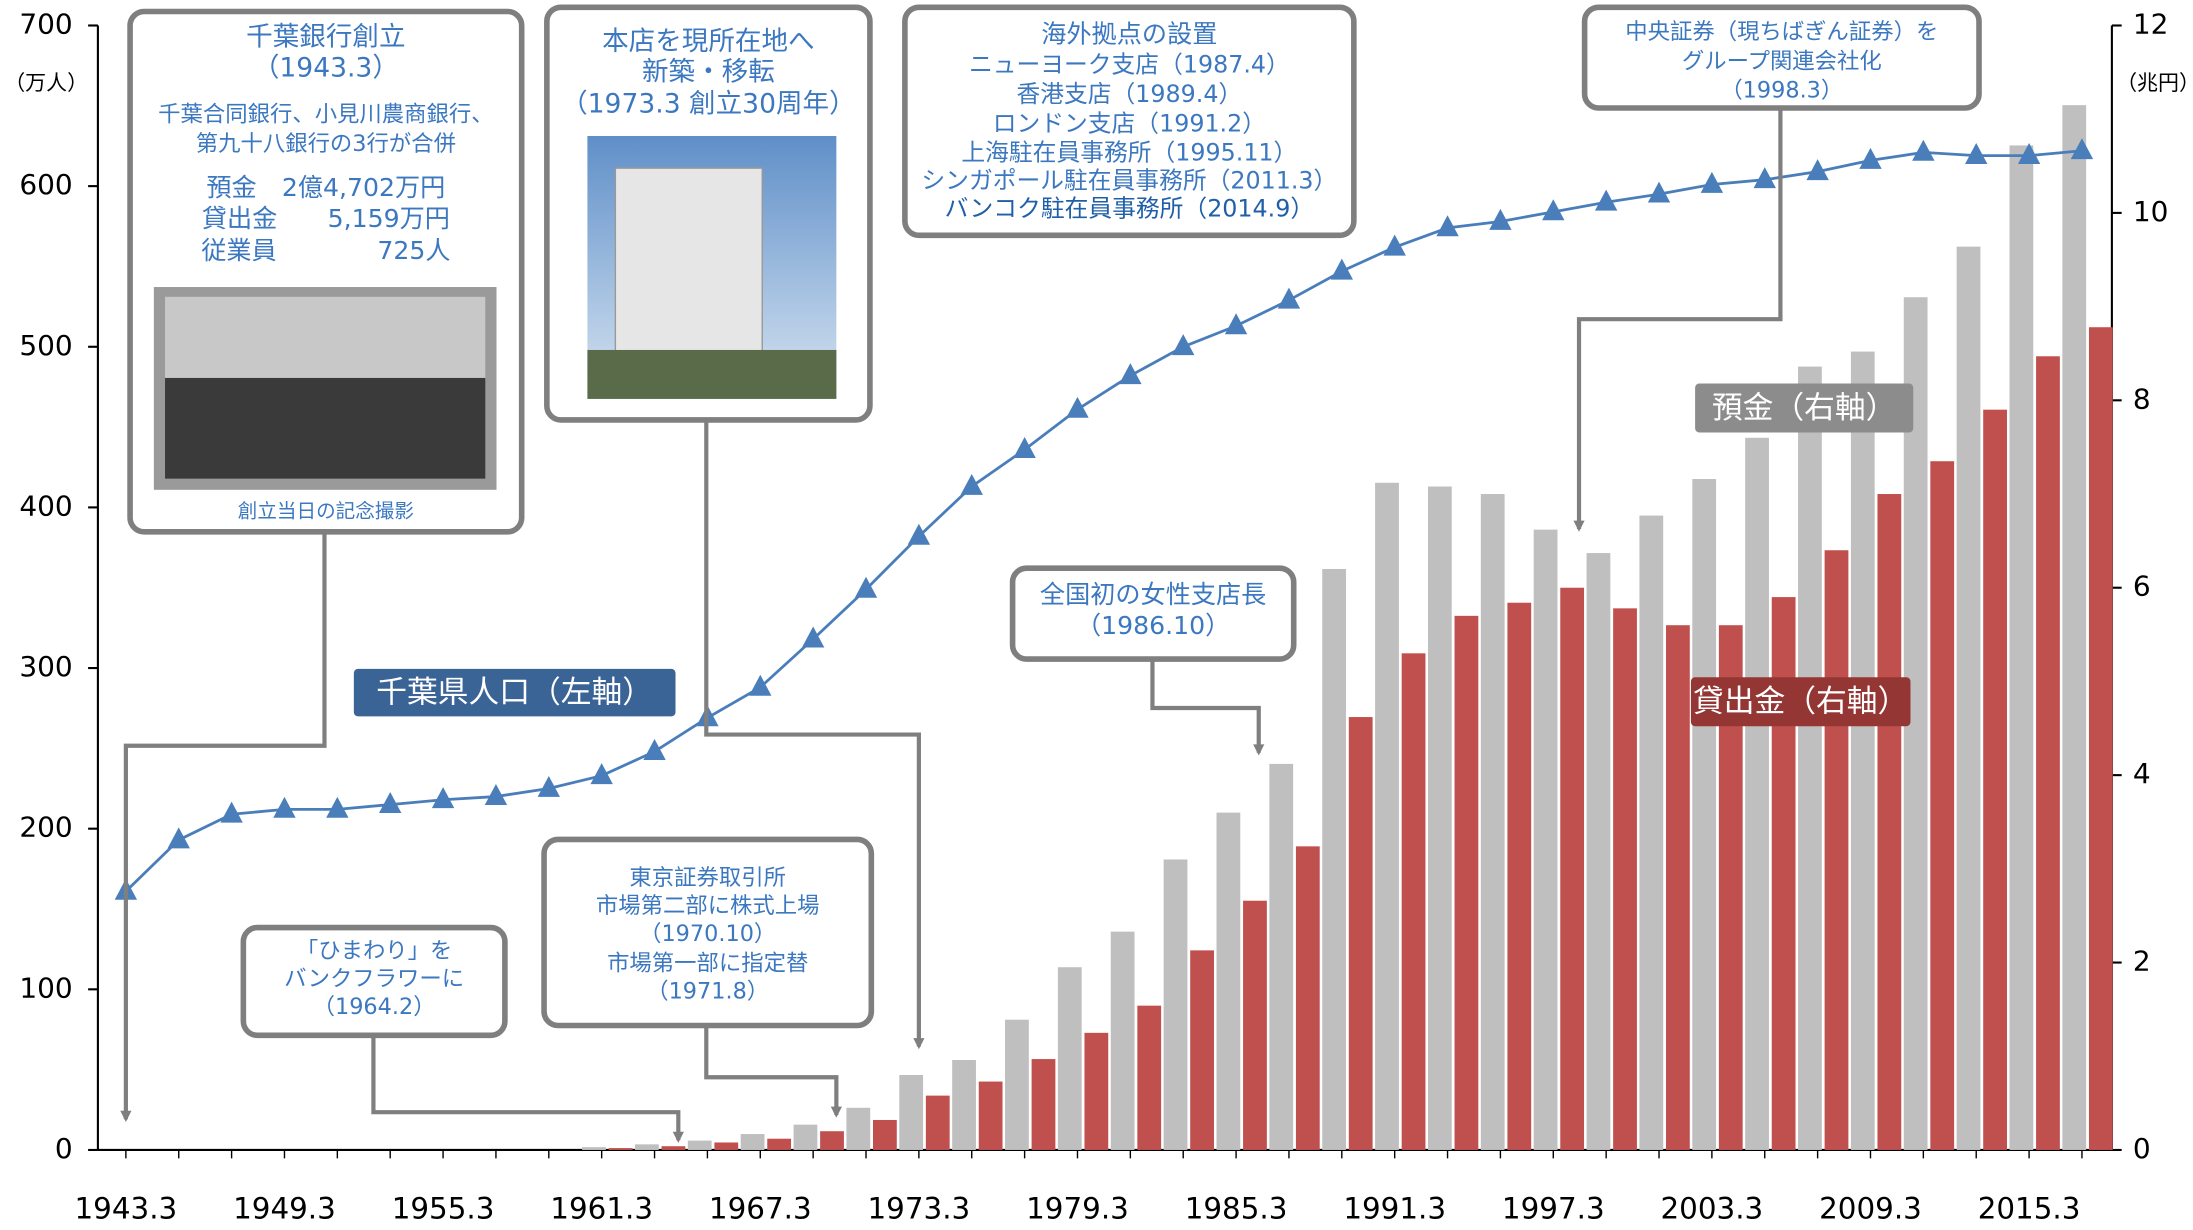 Image resolution: width=2193 pixels, height=1230 pixels. Describe the element at coordinates (707, 963) in the screenshot. I see `annotation-text: 市場第一部に指定替` at that location.